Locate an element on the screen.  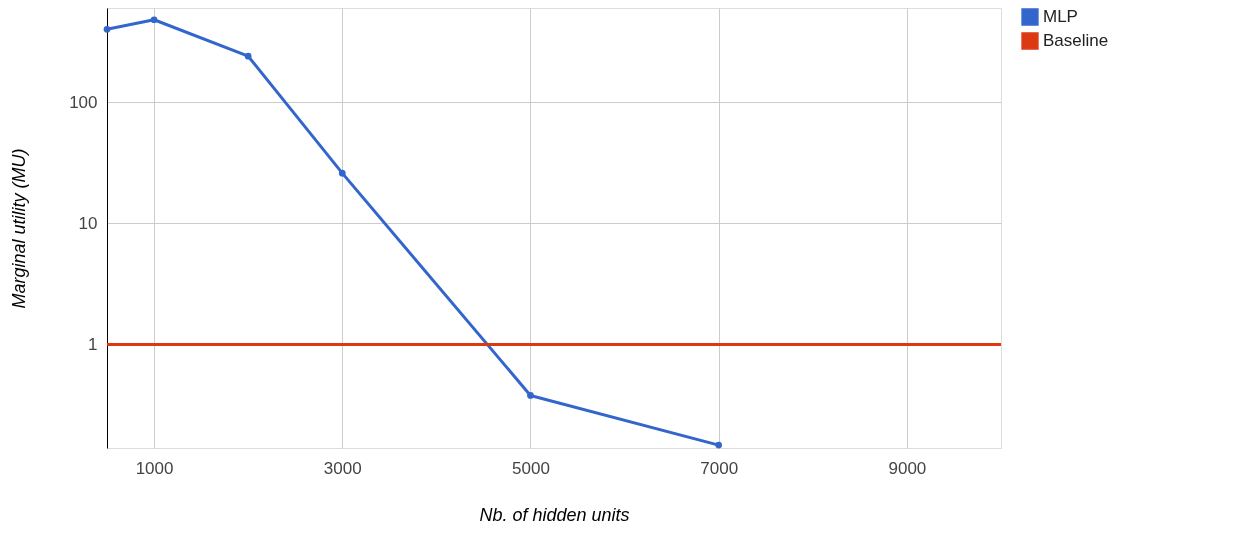
y-tick-label: 10 is located at coordinates (88, 223).